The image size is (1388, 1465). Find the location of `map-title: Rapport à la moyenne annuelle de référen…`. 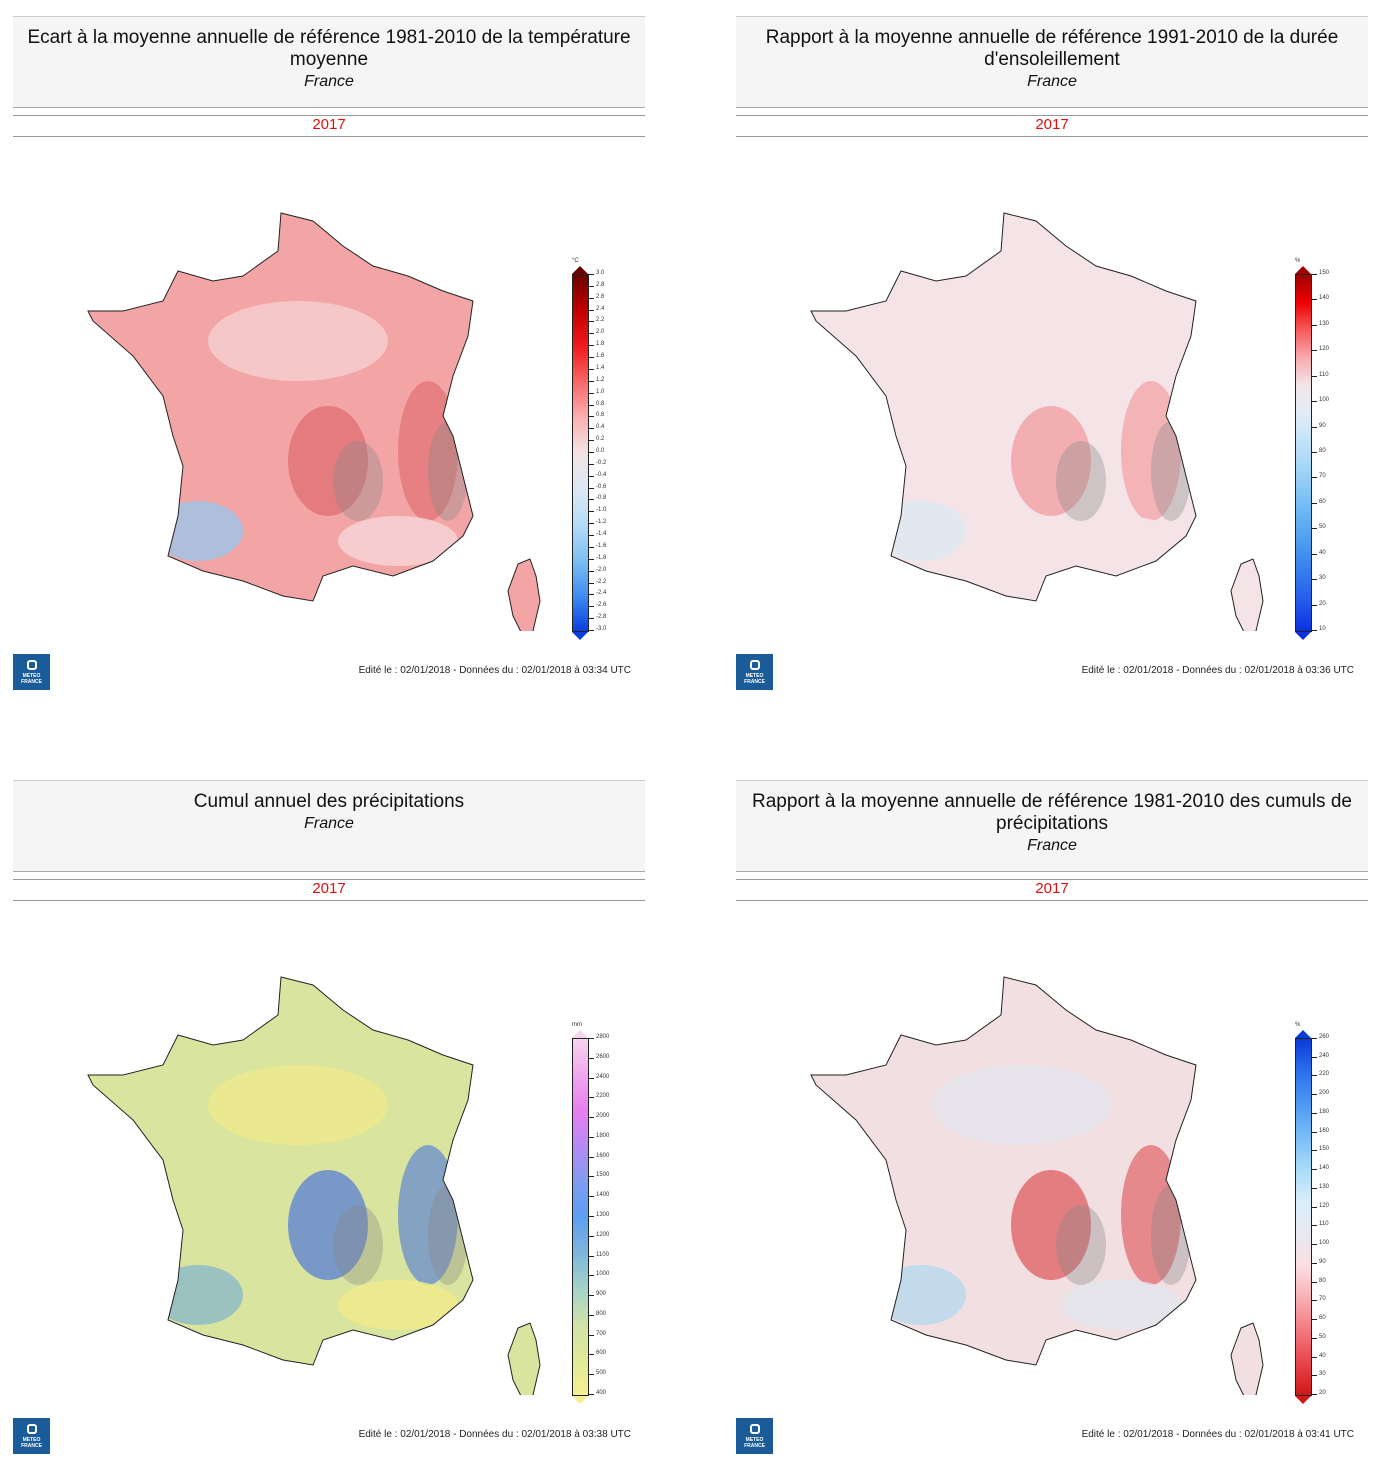

map-title: Rapport à la moyenne annuelle de référen… is located at coordinates (1052, 48).